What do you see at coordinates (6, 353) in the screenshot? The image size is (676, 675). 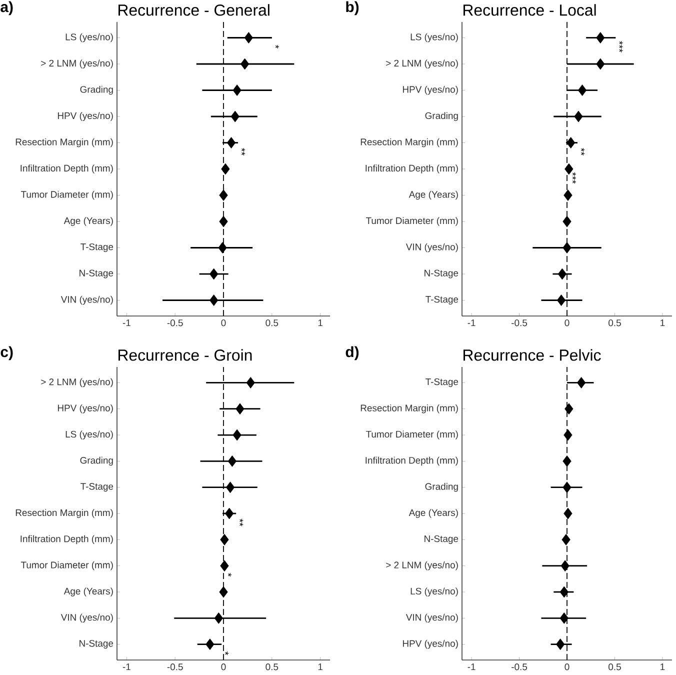 I see `text: c)` at bounding box center [6, 353].